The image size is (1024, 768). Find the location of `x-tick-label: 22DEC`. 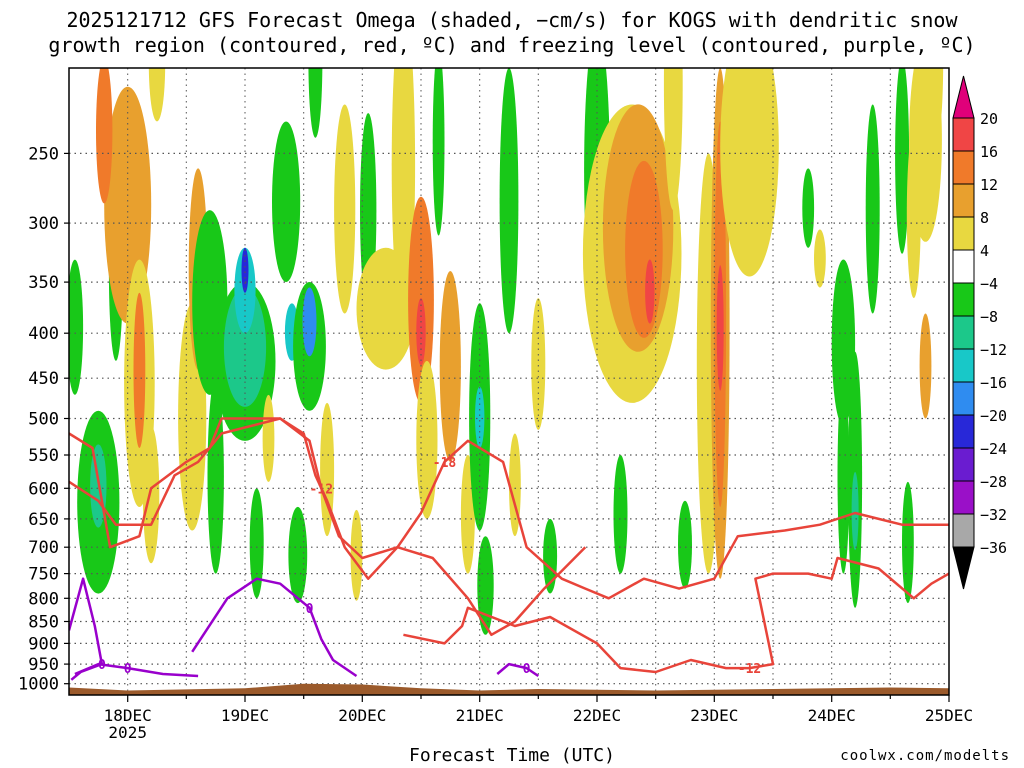

x-tick-label: 22DEC is located at coordinates (597, 715).